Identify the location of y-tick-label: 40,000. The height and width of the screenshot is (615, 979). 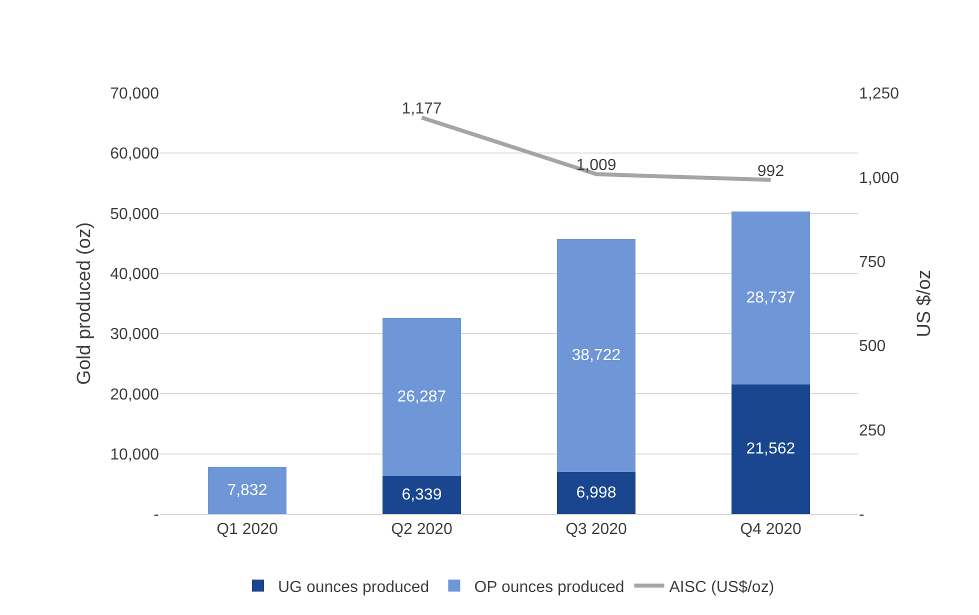
(135, 275).